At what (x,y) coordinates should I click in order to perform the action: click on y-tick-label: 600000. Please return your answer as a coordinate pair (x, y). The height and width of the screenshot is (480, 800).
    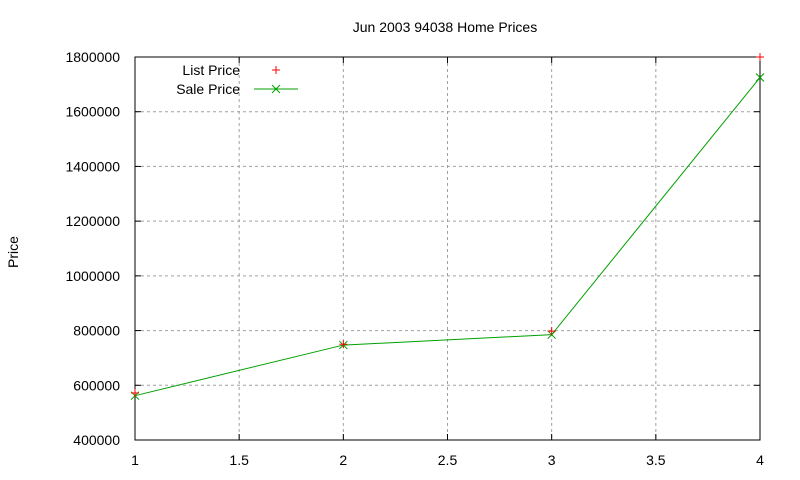
    Looking at the image, I should click on (96, 385).